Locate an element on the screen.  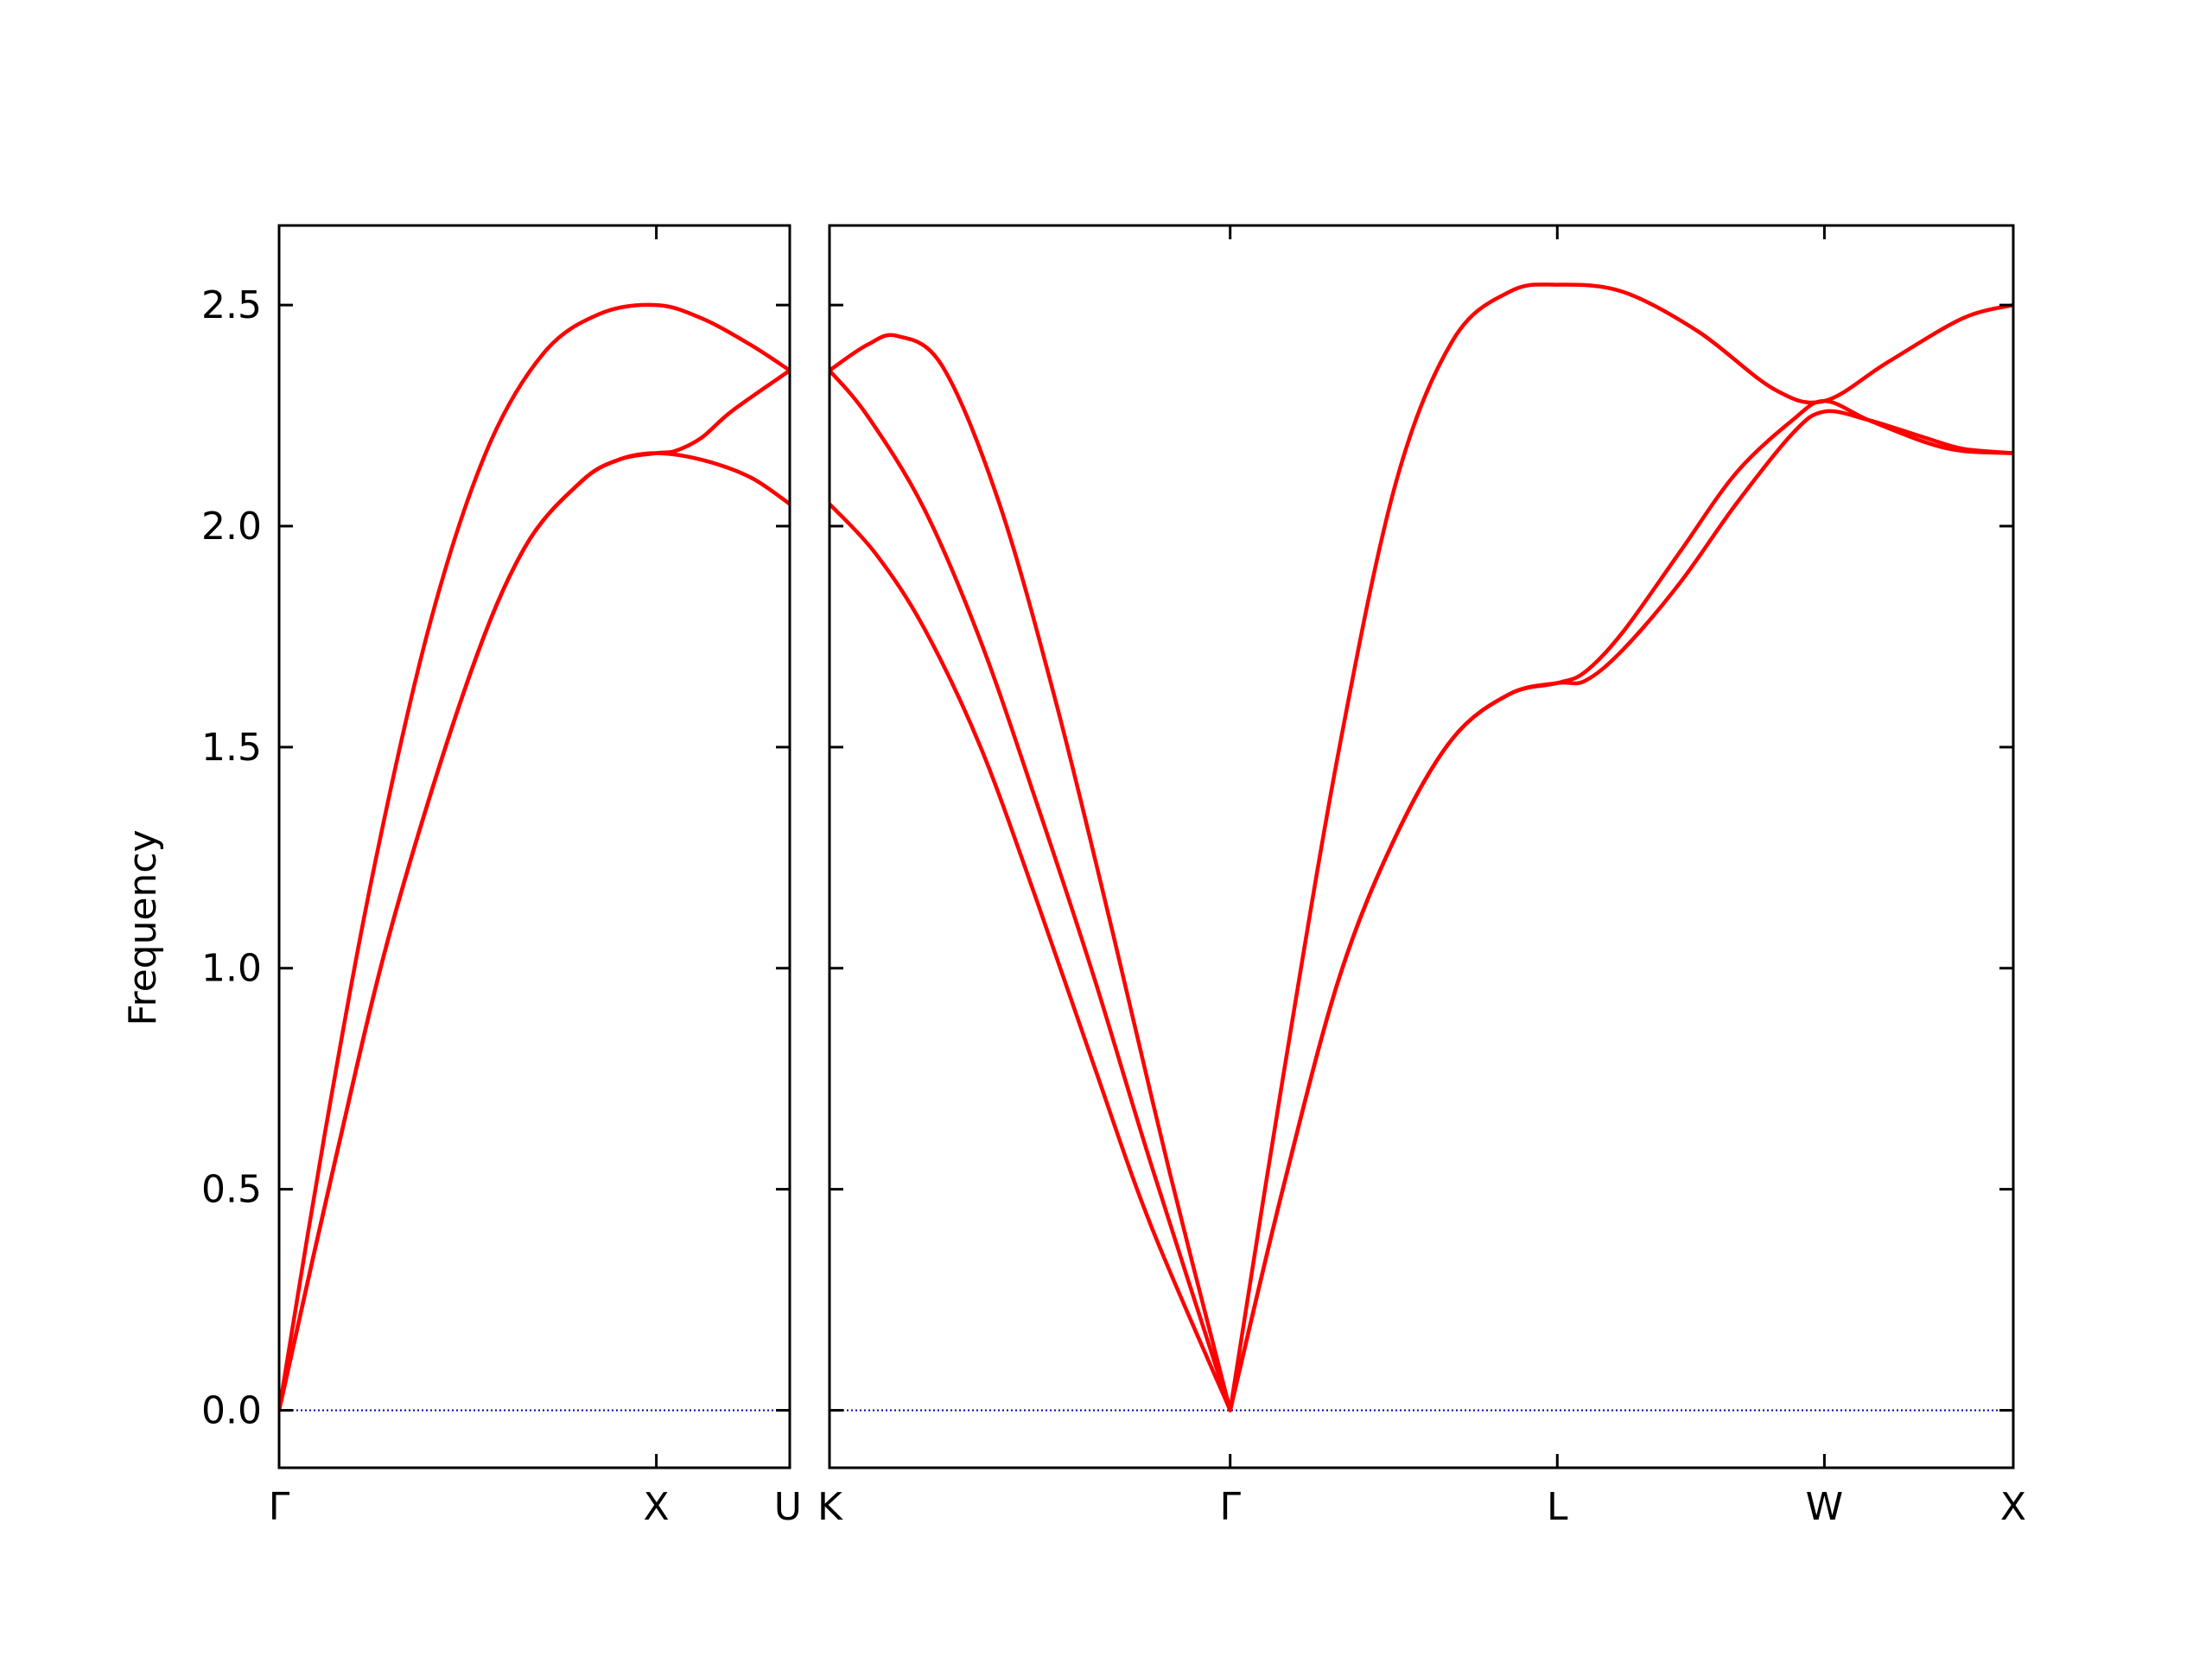
y-tick-label: 0.5 is located at coordinates (232, 1190).